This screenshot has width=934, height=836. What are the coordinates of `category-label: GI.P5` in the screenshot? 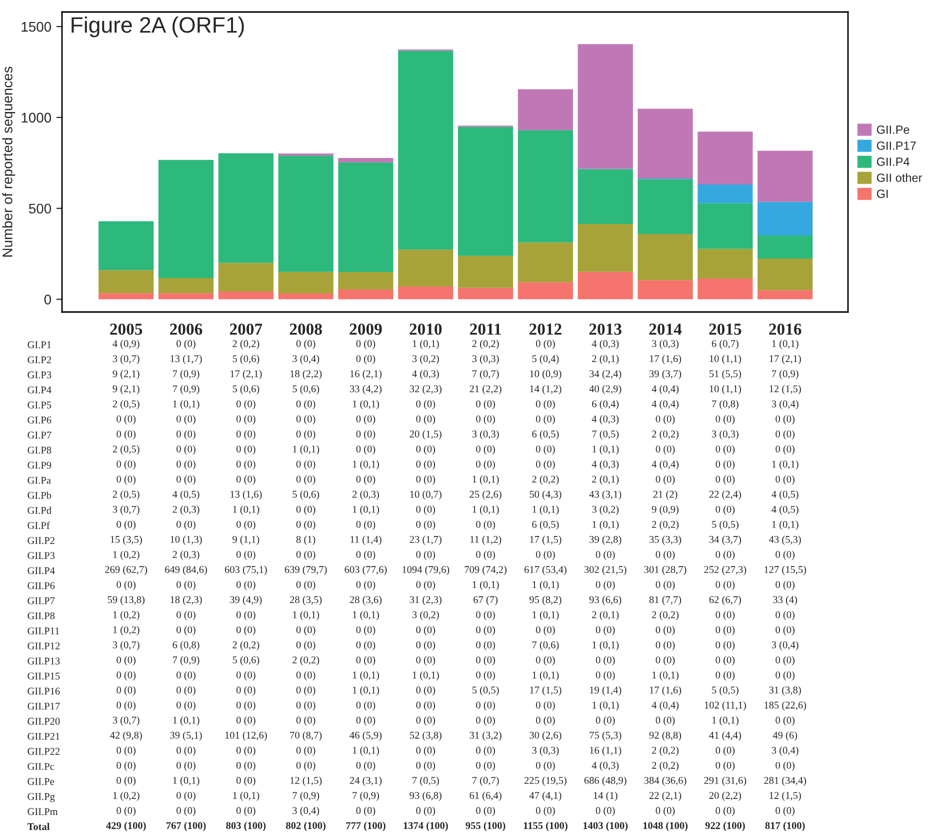 It's located at (40, 405).